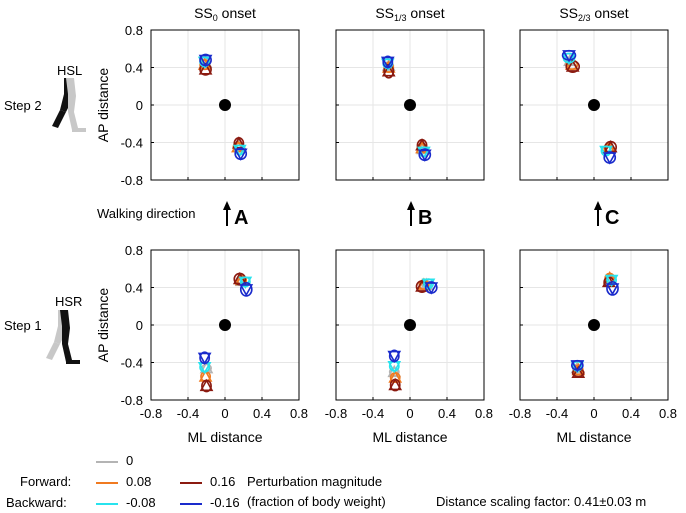  What do you see at coordinates (36, 502) in the screenshot?
I see `legend-backward-label: Backward:` at bounding box center [36, 502].